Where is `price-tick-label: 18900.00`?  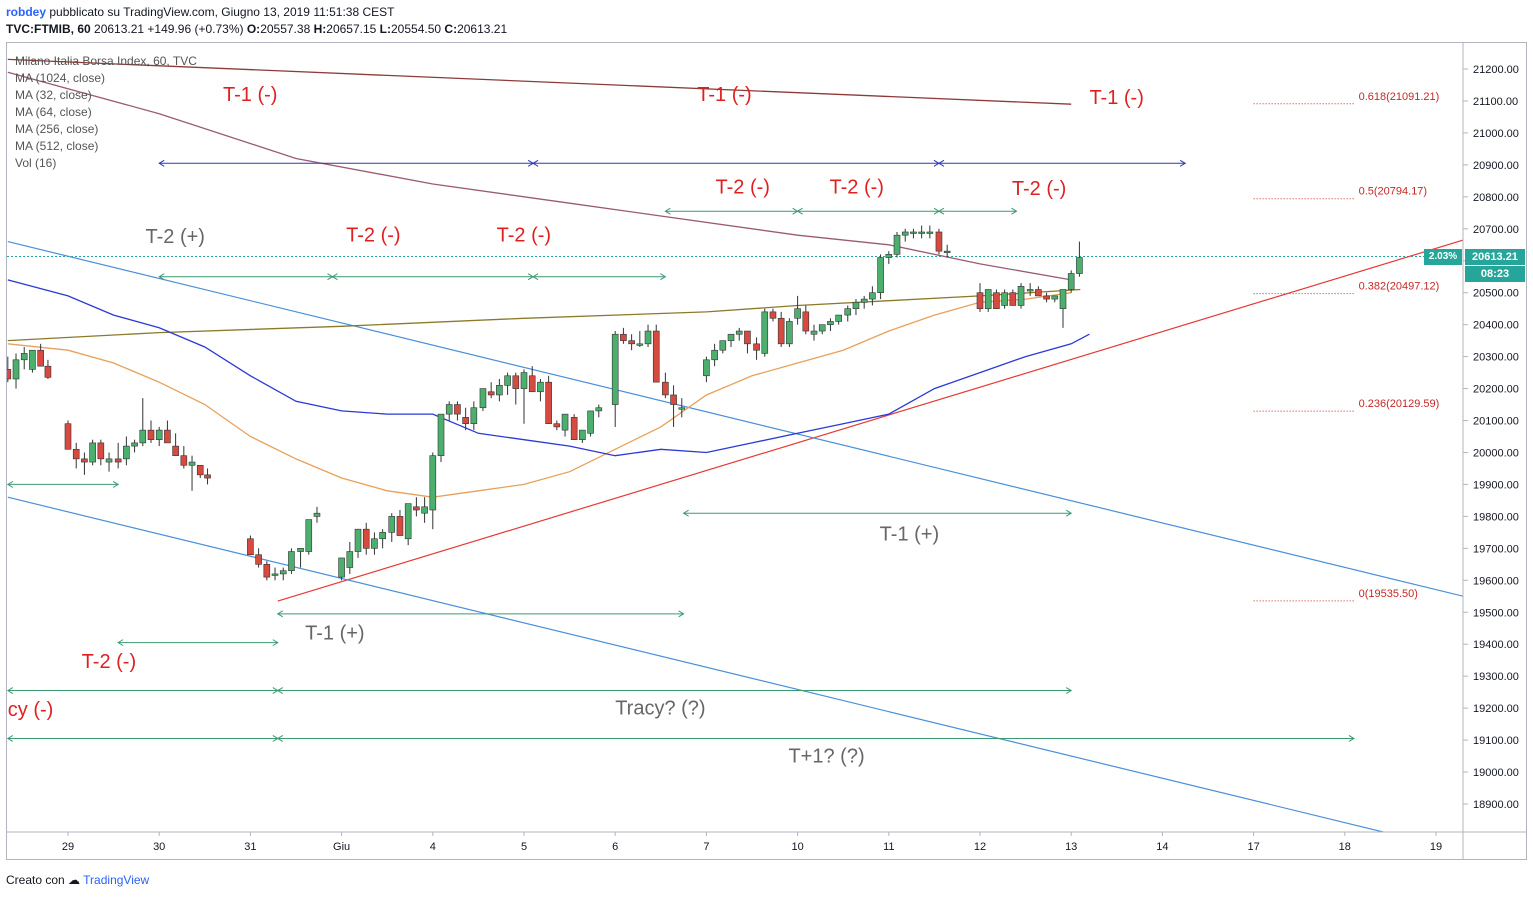 price-tick-label: 18900.00 is located at coordinates (1496, 805).